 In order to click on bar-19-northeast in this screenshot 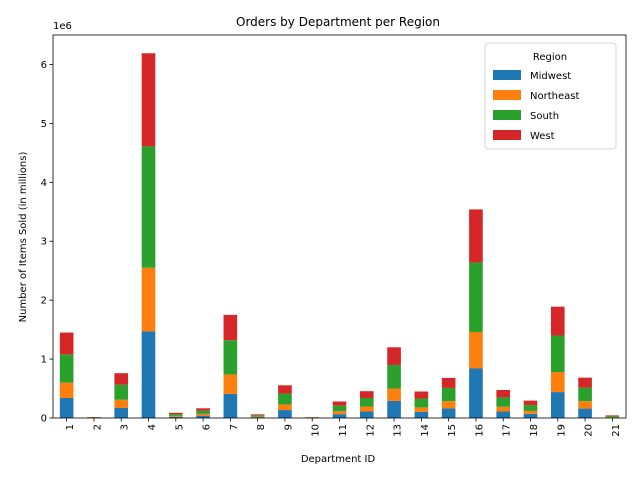, I will do `click(557, 382)`.